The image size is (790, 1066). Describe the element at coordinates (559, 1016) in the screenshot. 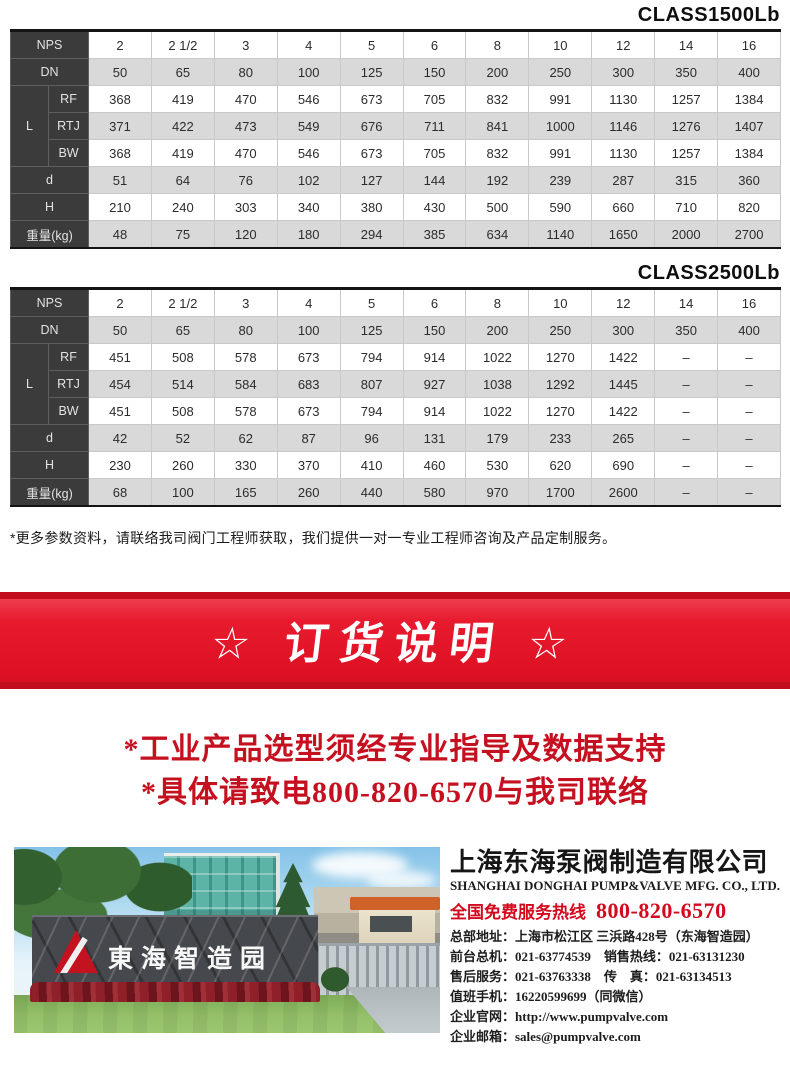

I see `contact-website: 企业官网：http://www.pumpvalve.com` at that location.